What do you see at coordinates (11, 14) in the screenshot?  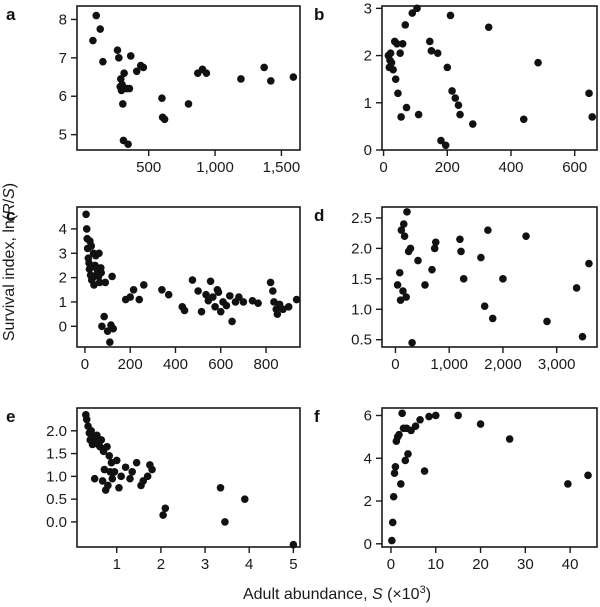 I see `panel-label: a` at bounding box center [11, 14].